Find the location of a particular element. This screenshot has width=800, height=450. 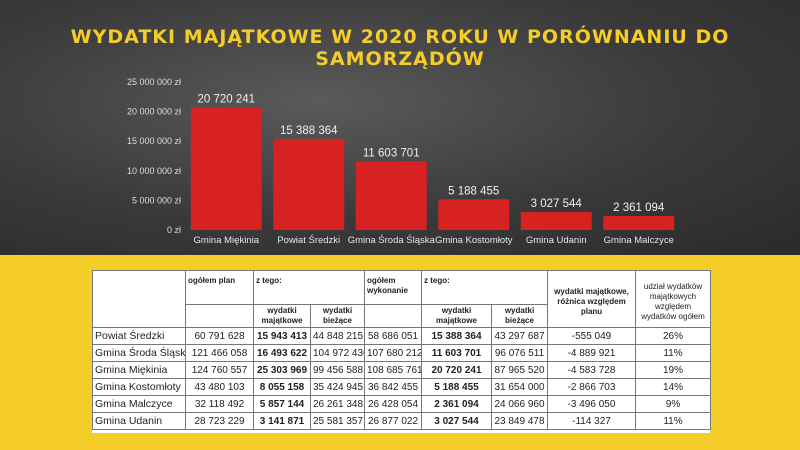

cell-plan: 43 480 103 is located at coordinates (219, 387).